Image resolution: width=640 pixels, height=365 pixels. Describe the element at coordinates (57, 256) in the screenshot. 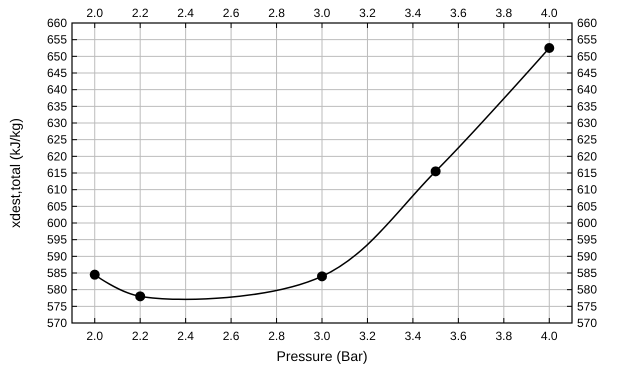

I see `y-tick-label: 590` at that location.